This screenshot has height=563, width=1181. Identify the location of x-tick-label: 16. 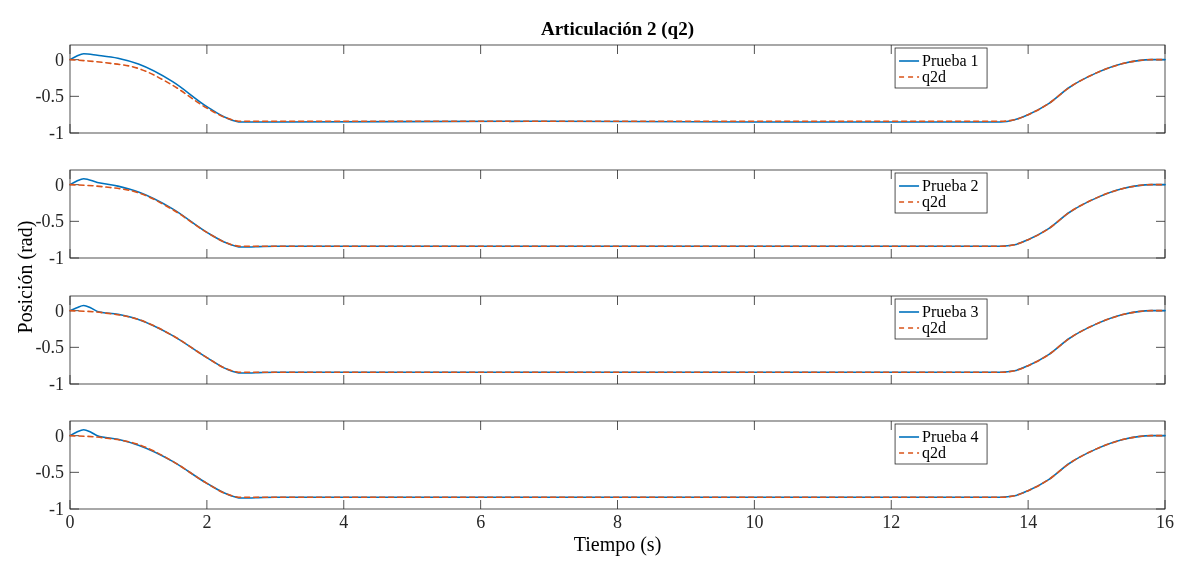
(1165, 522).